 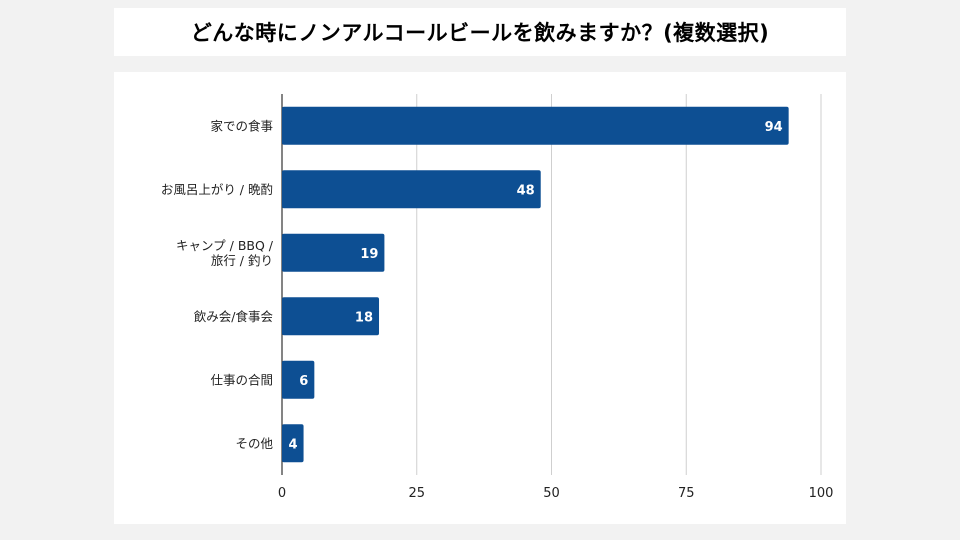 What do you see at coordinates (217, 189) in the screenshot?
I see `category-label-1: お風呂上がり / 晩酌` at bounding box center [217, 189].